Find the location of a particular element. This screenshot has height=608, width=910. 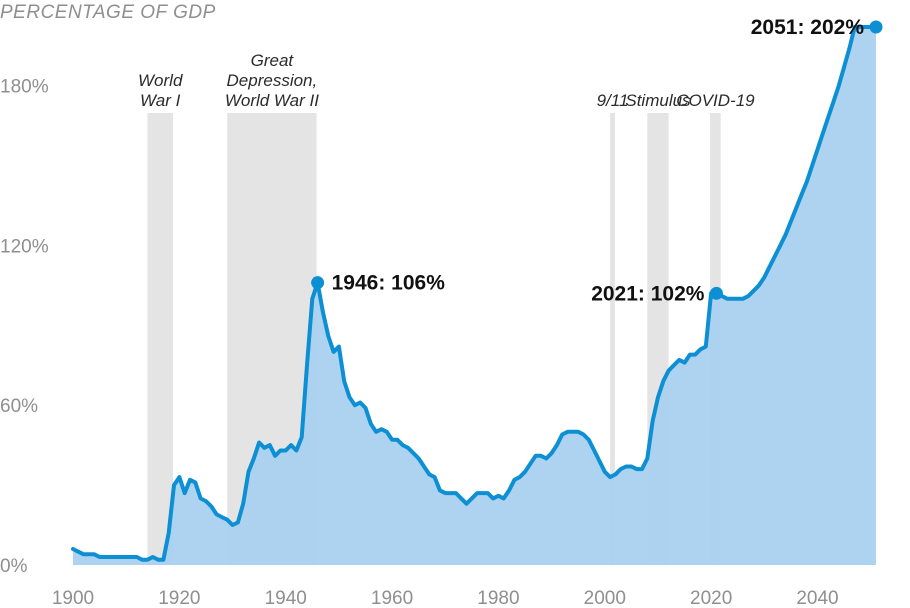

y-tick-label: 60% is located at coordinates (19, 406).